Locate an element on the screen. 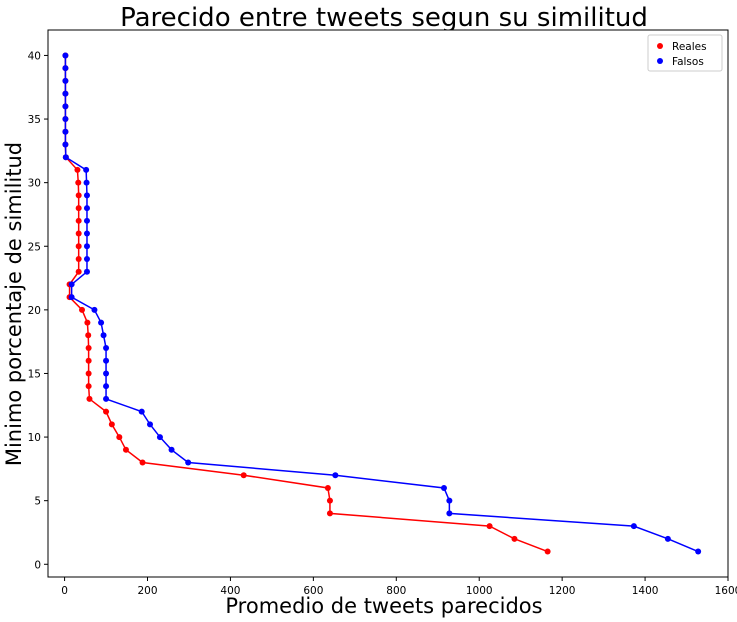 The height and width of the screenshot is (622, 737). y-tick-label: 25 is located at coordinates (34, 247).